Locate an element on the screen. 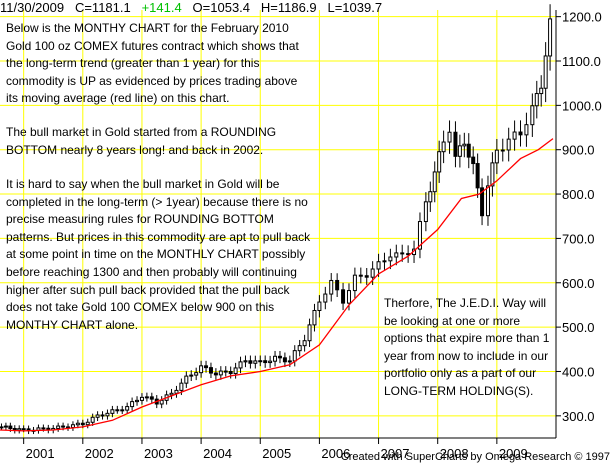 This screenshot has width=614, height=463. x-tick-label: 2008 is located at coordinates (454, 453).